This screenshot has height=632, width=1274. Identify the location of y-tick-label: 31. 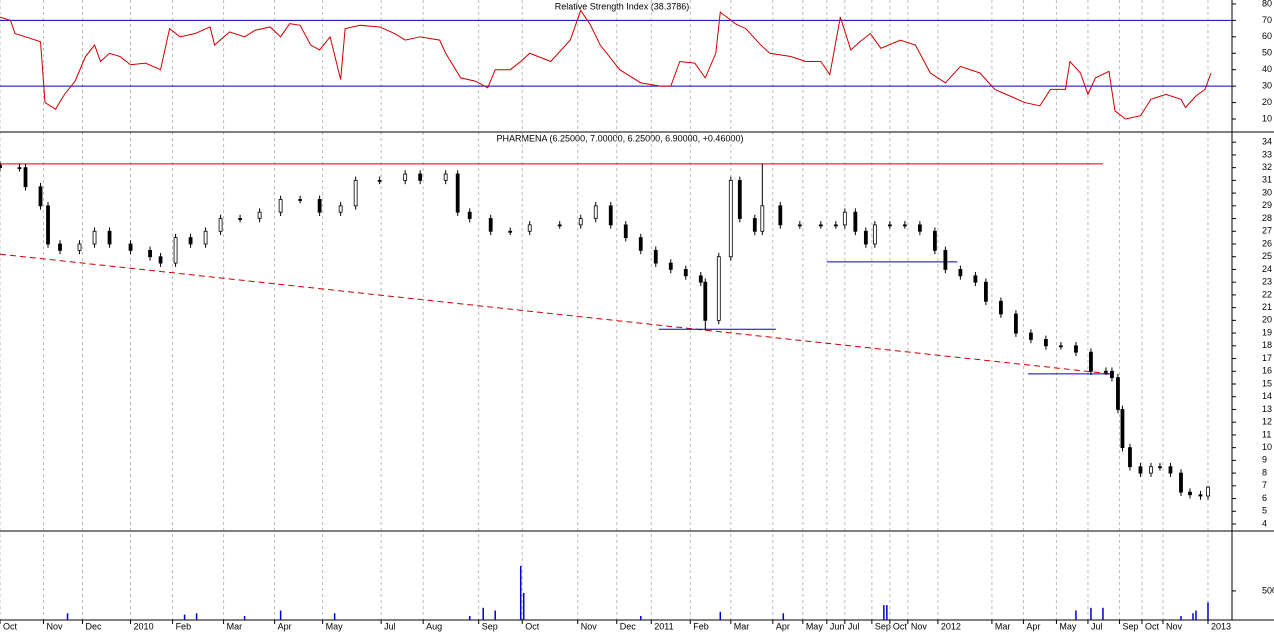
(1267, 180).